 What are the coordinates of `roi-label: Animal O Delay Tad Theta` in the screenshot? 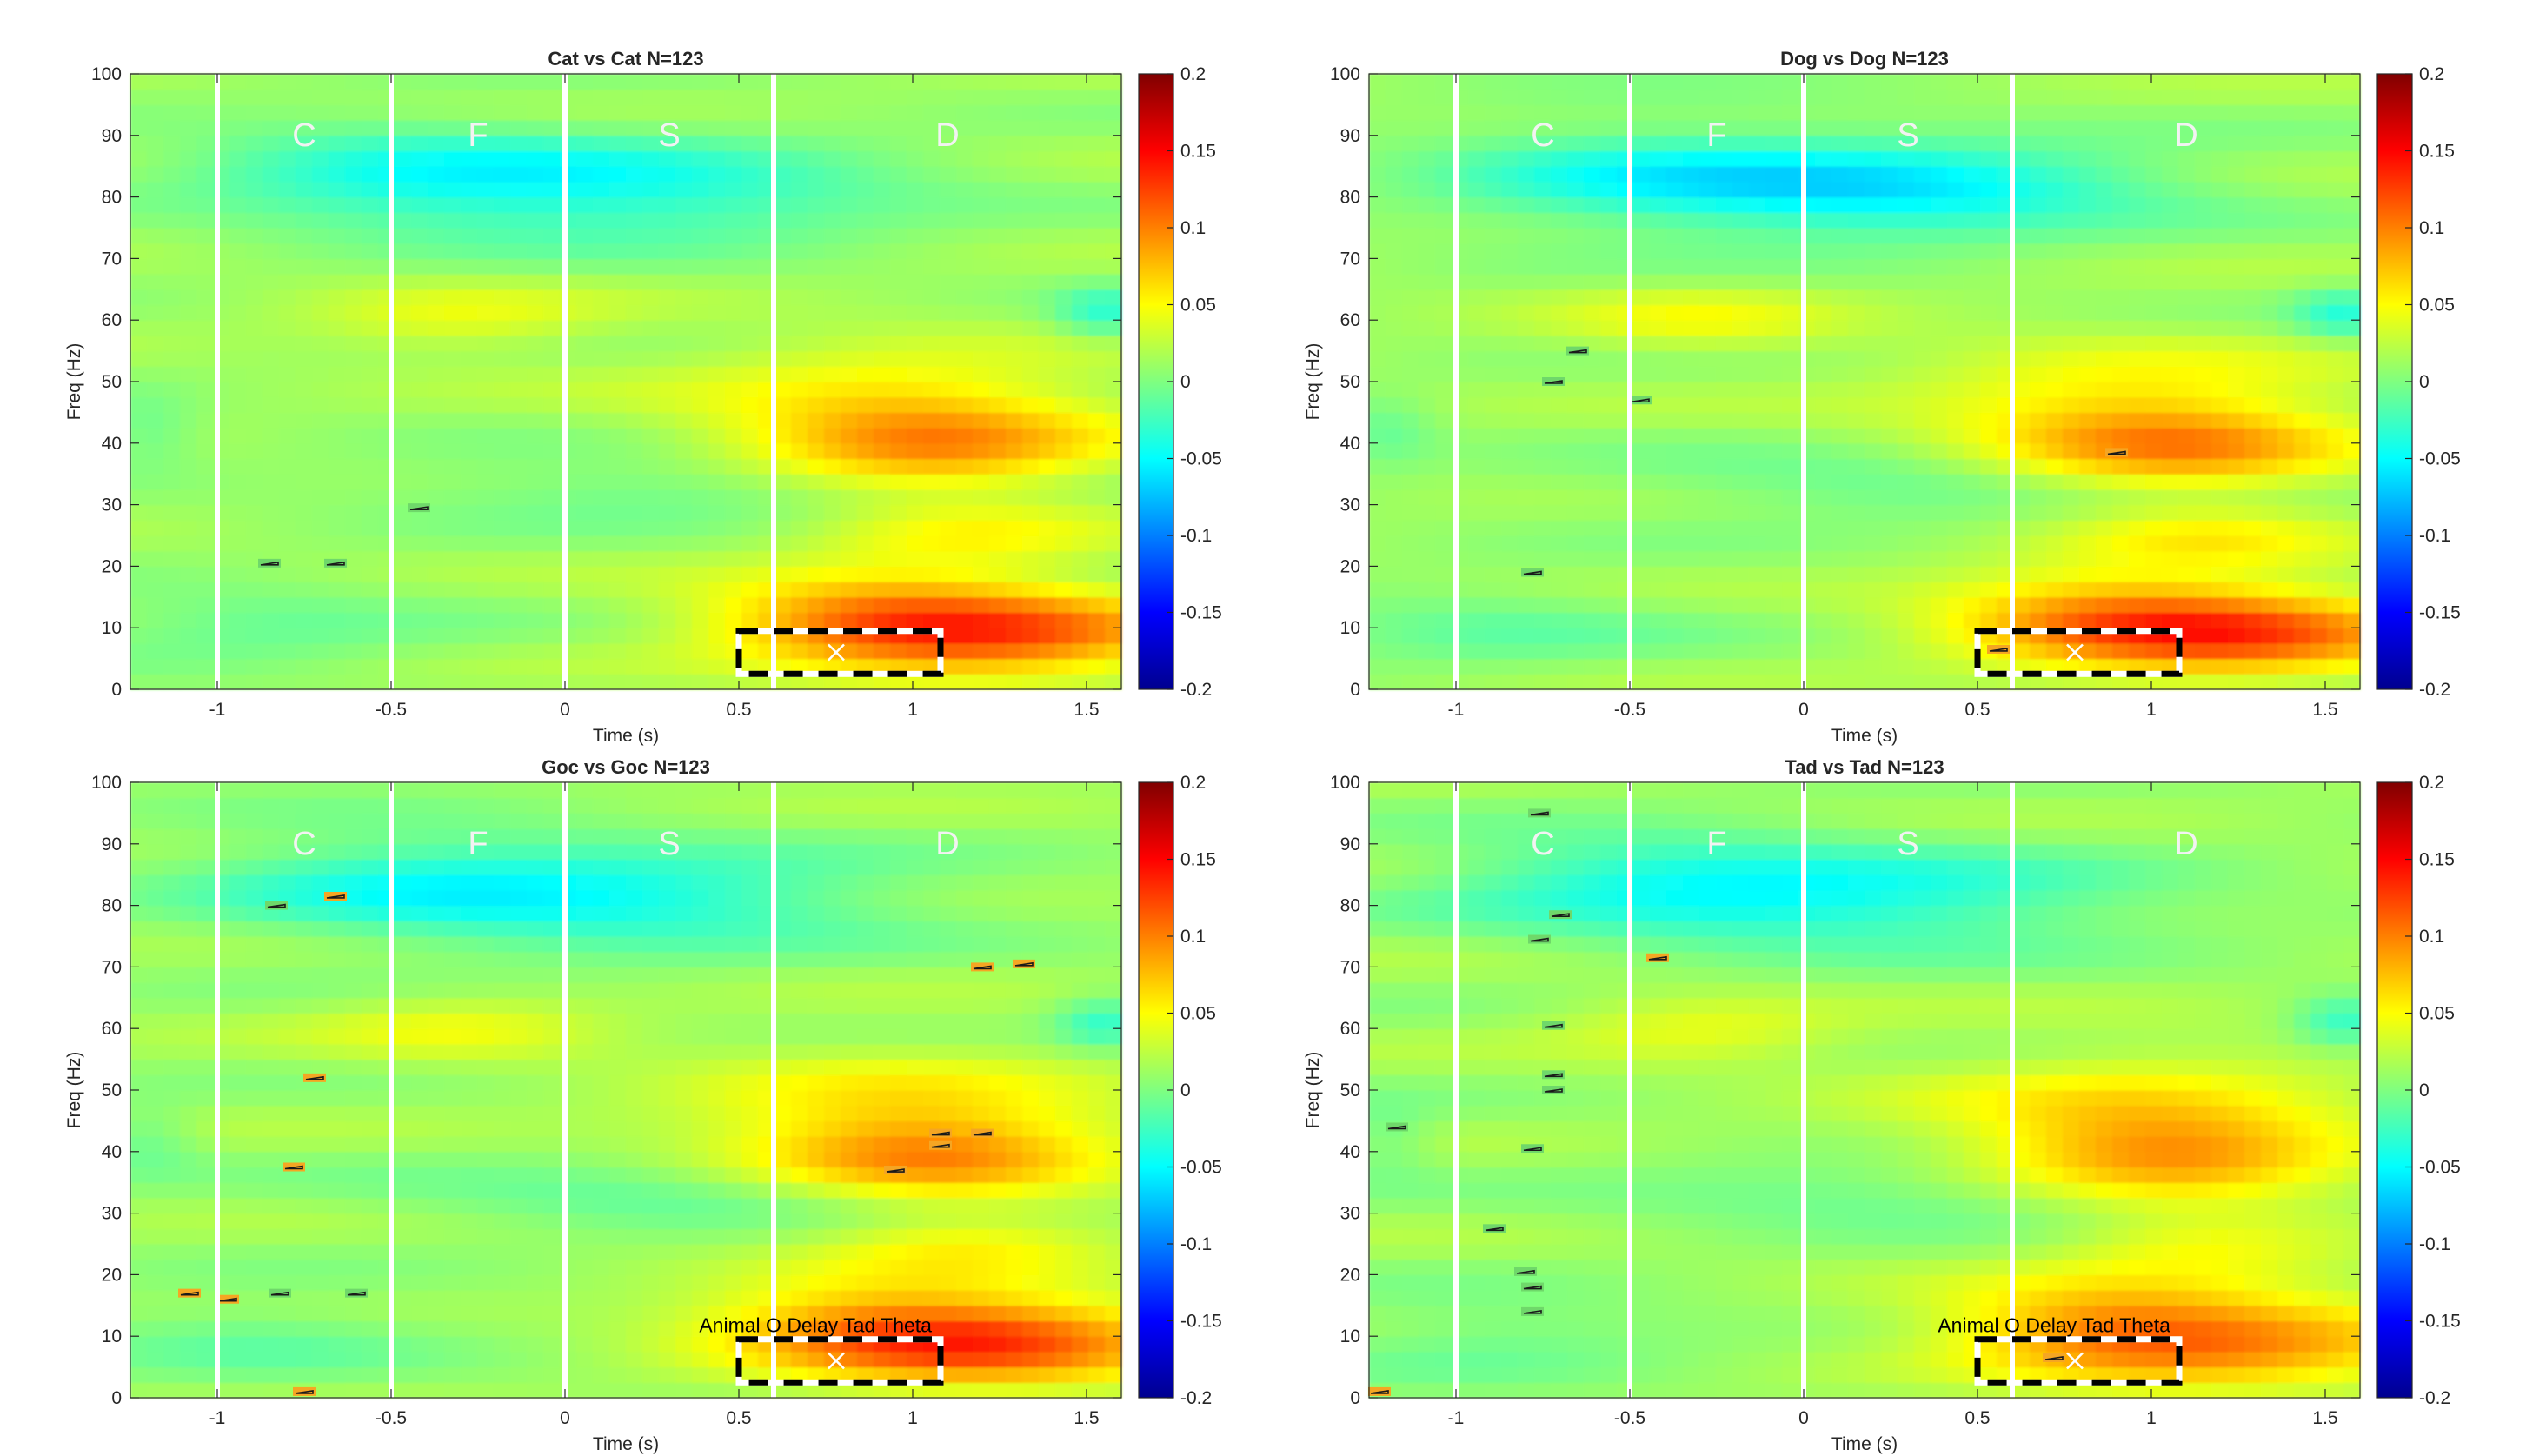 It's located at (2054, 1325).